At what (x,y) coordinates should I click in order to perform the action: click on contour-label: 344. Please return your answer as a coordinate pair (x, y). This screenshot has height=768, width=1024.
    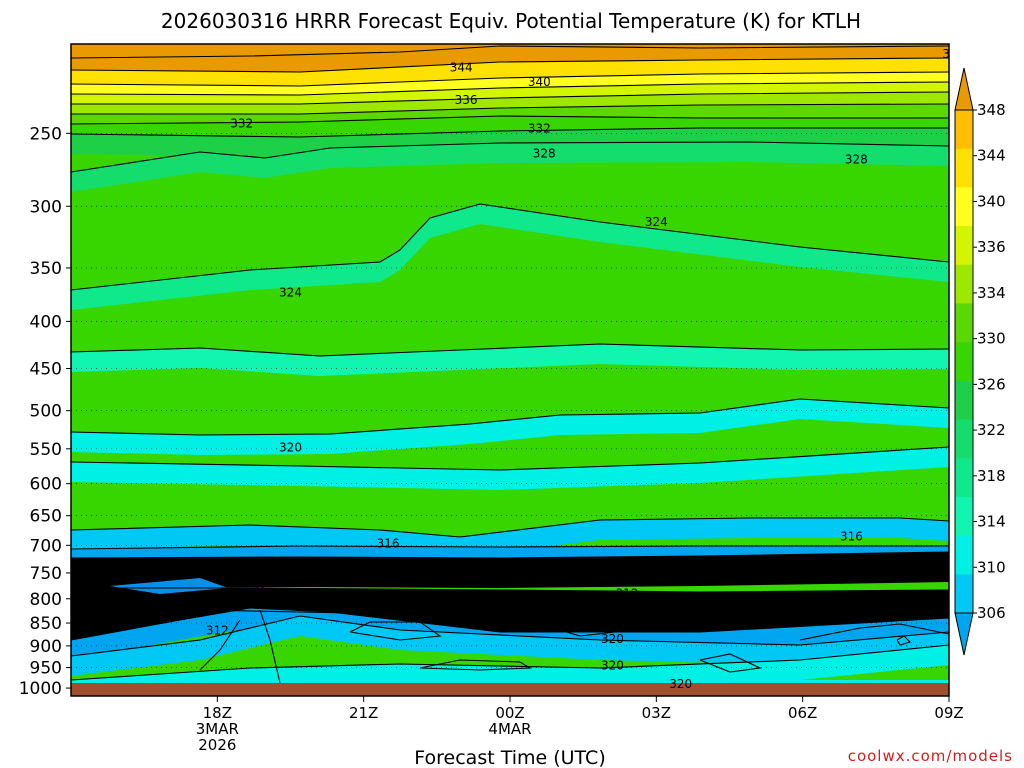
    Looking at the image, I should click on (461, 67).